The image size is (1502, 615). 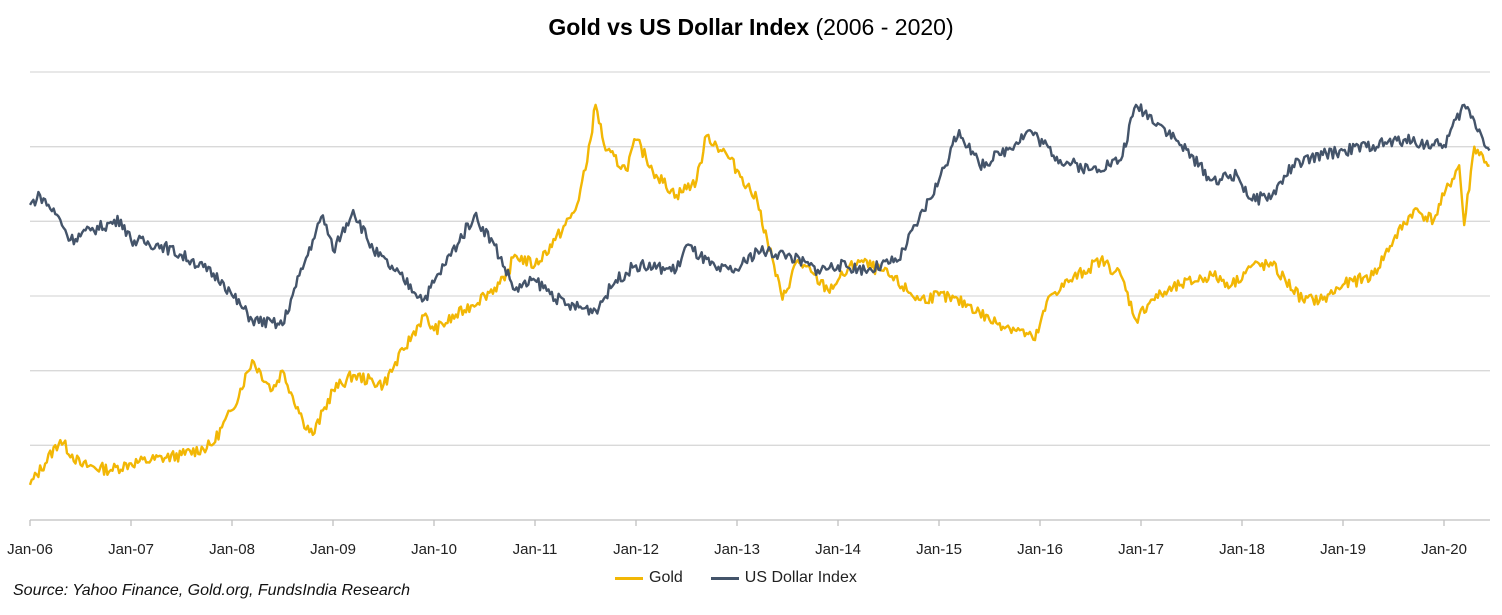 What do you see at coordinates (800, 577) in the screenshot?
I see `legend-label-usd: US Dollar Index` at bounding box center [800, 577].